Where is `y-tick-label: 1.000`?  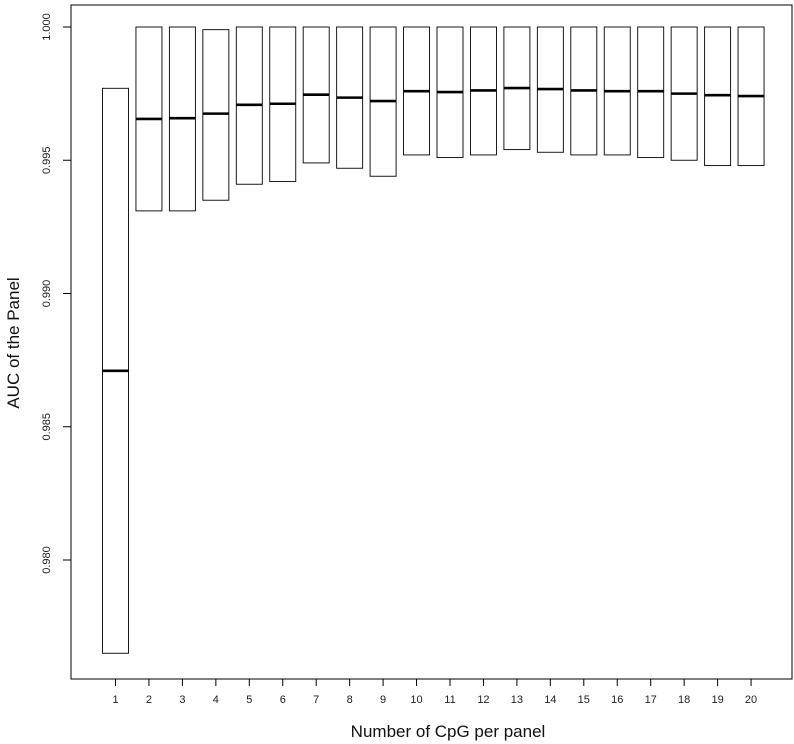
y-tick-label: 1.000 is located at coordinates (47, 27).